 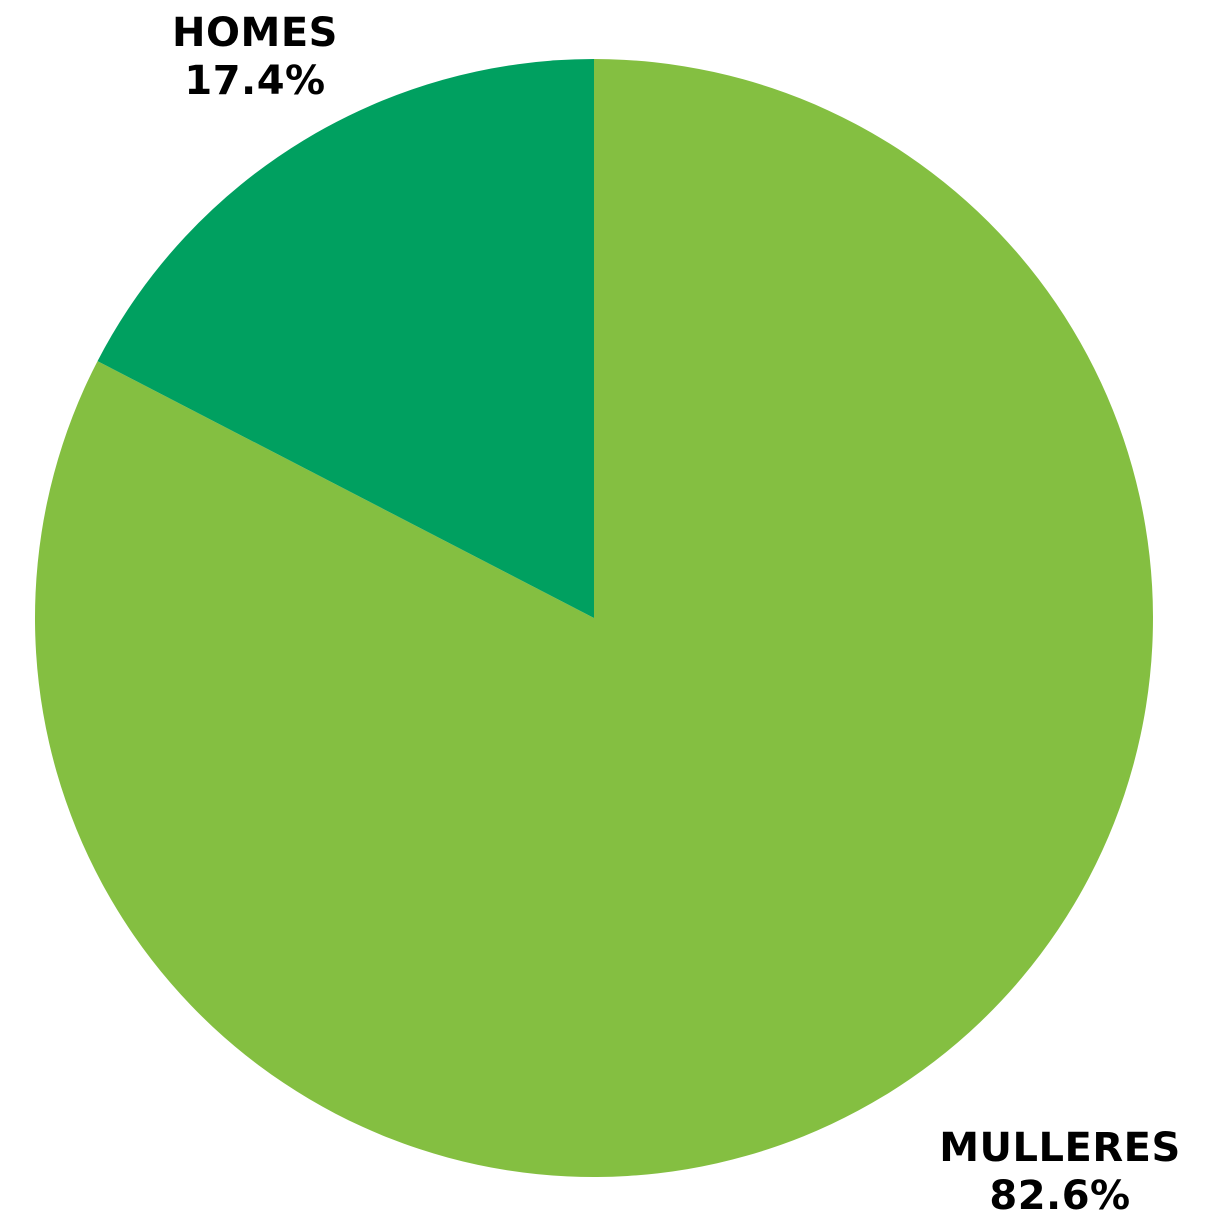 I want to click on slice-name-mulleres: MULLERES, so click(x=1060, y=1148).